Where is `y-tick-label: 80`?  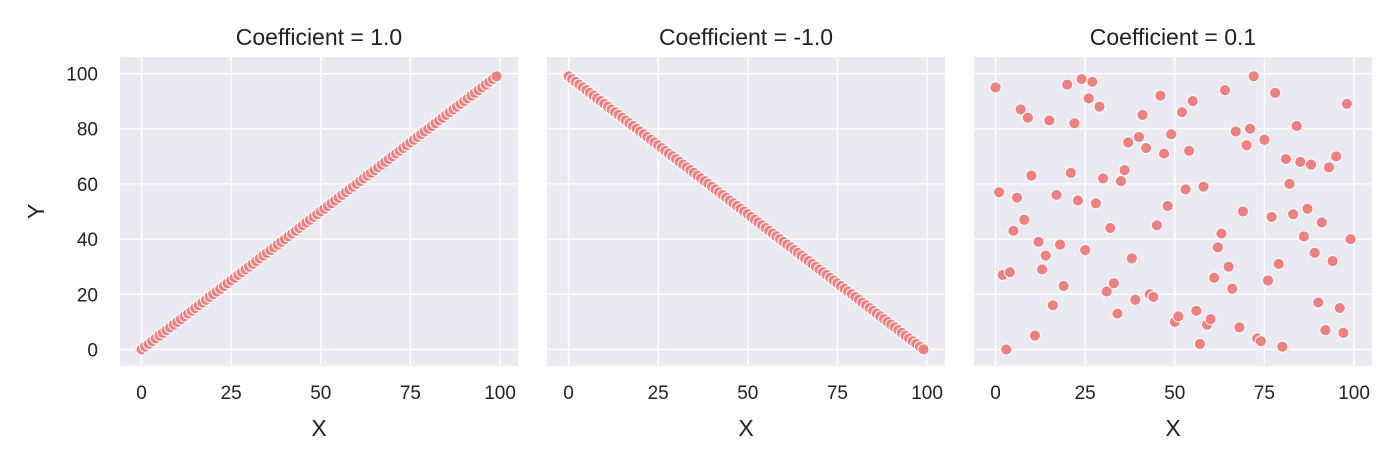
y-tick-label: 80 is located at coordinates (87, 130).